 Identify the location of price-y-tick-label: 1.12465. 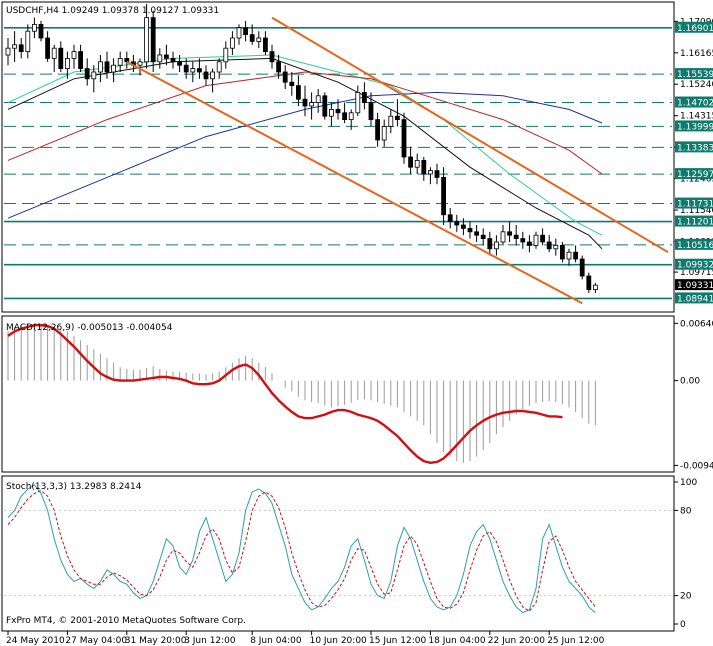
(696, 180).